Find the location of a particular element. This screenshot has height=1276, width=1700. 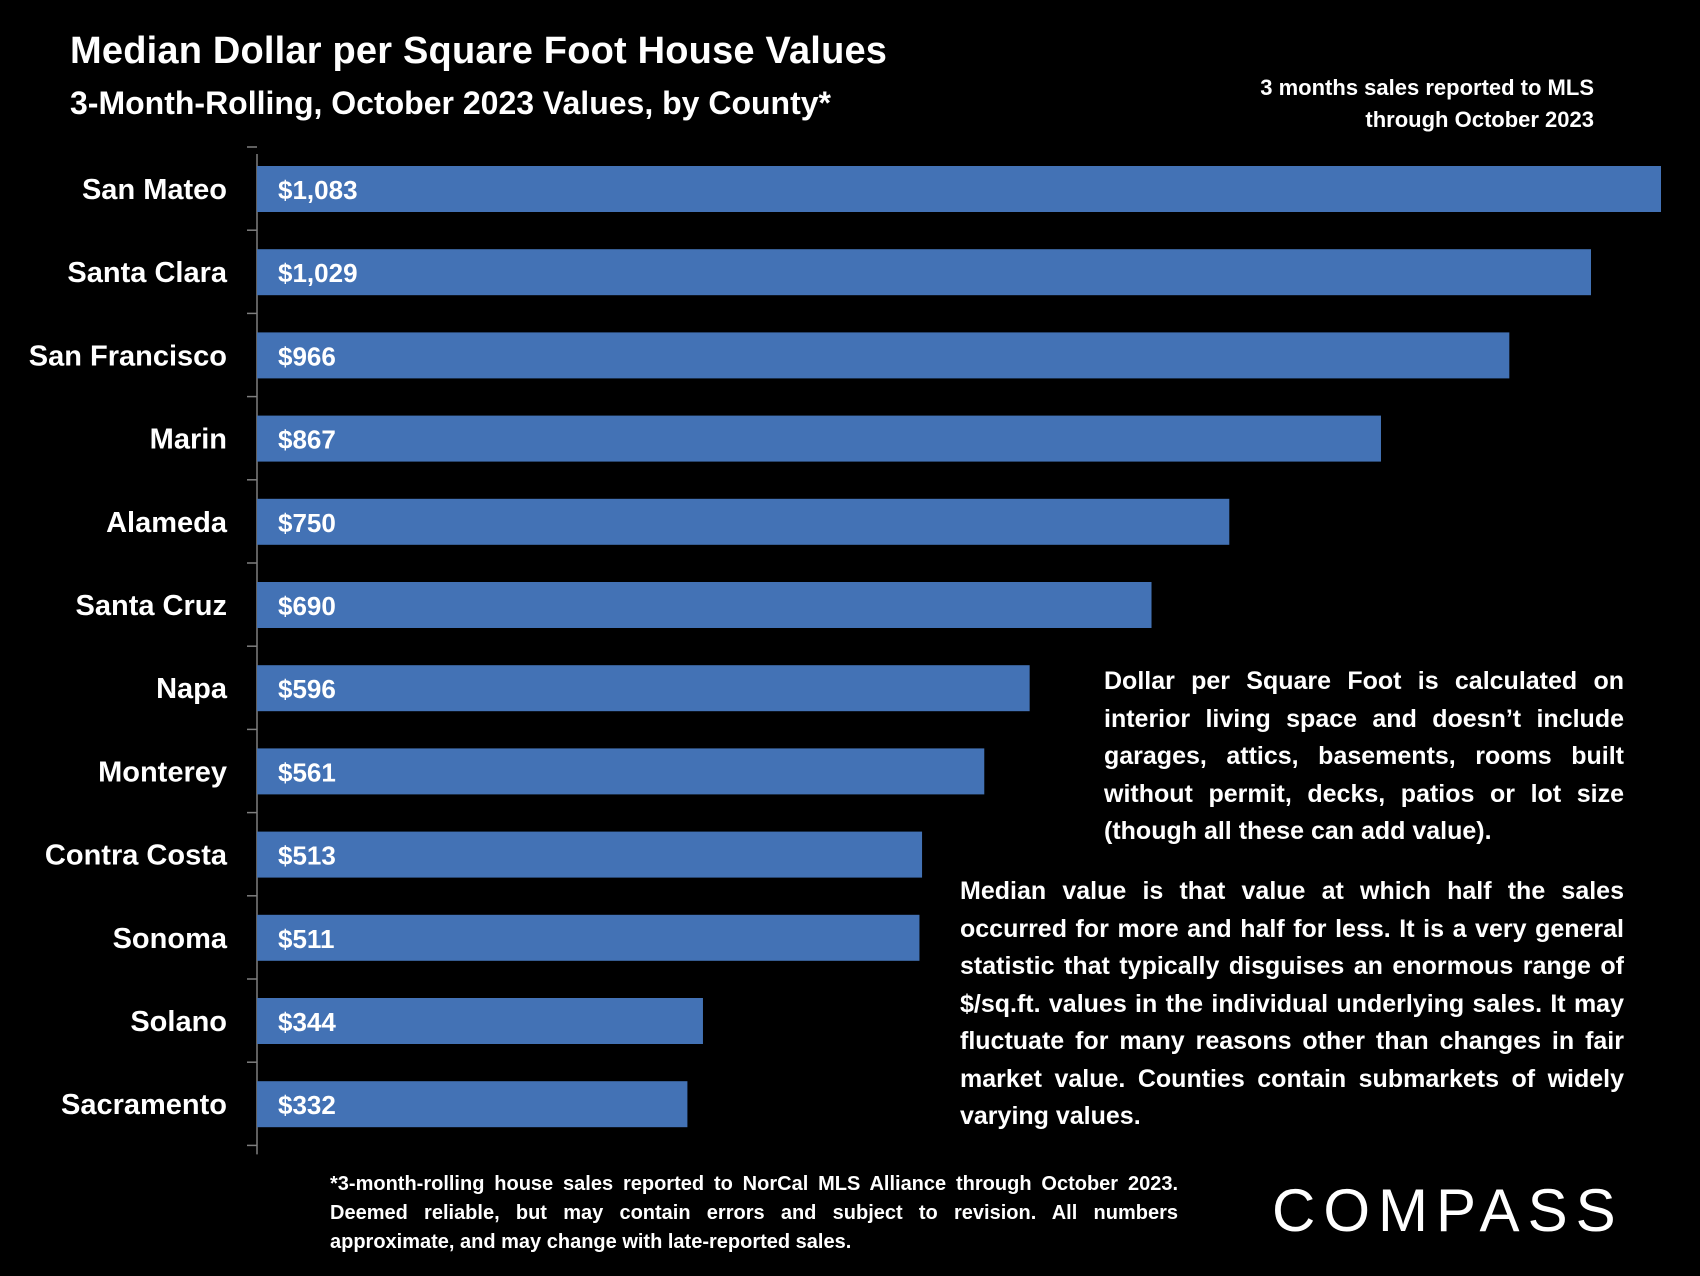

category-label-san-francisco: San Francisco is located at coordinates (128, 356).